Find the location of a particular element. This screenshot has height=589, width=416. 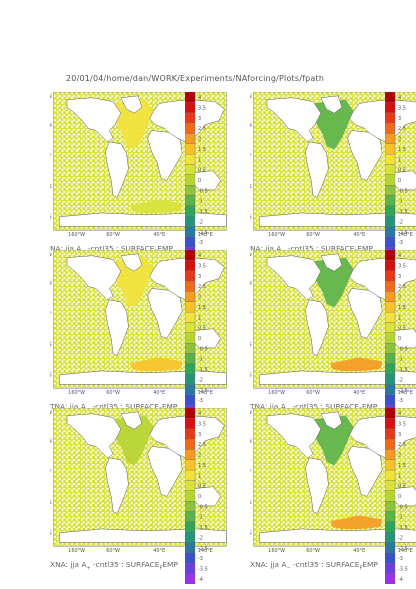

colorbar-tick-label: -3.5 is located at coordinates (203, 569).